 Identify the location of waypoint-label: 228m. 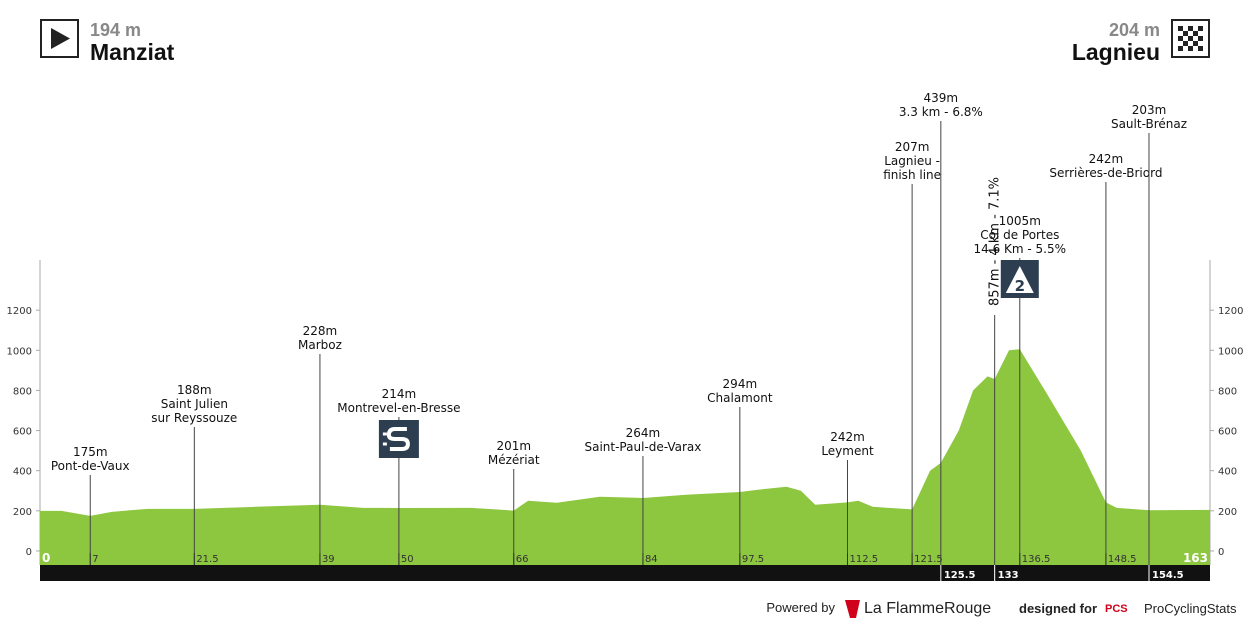
(320, 331).